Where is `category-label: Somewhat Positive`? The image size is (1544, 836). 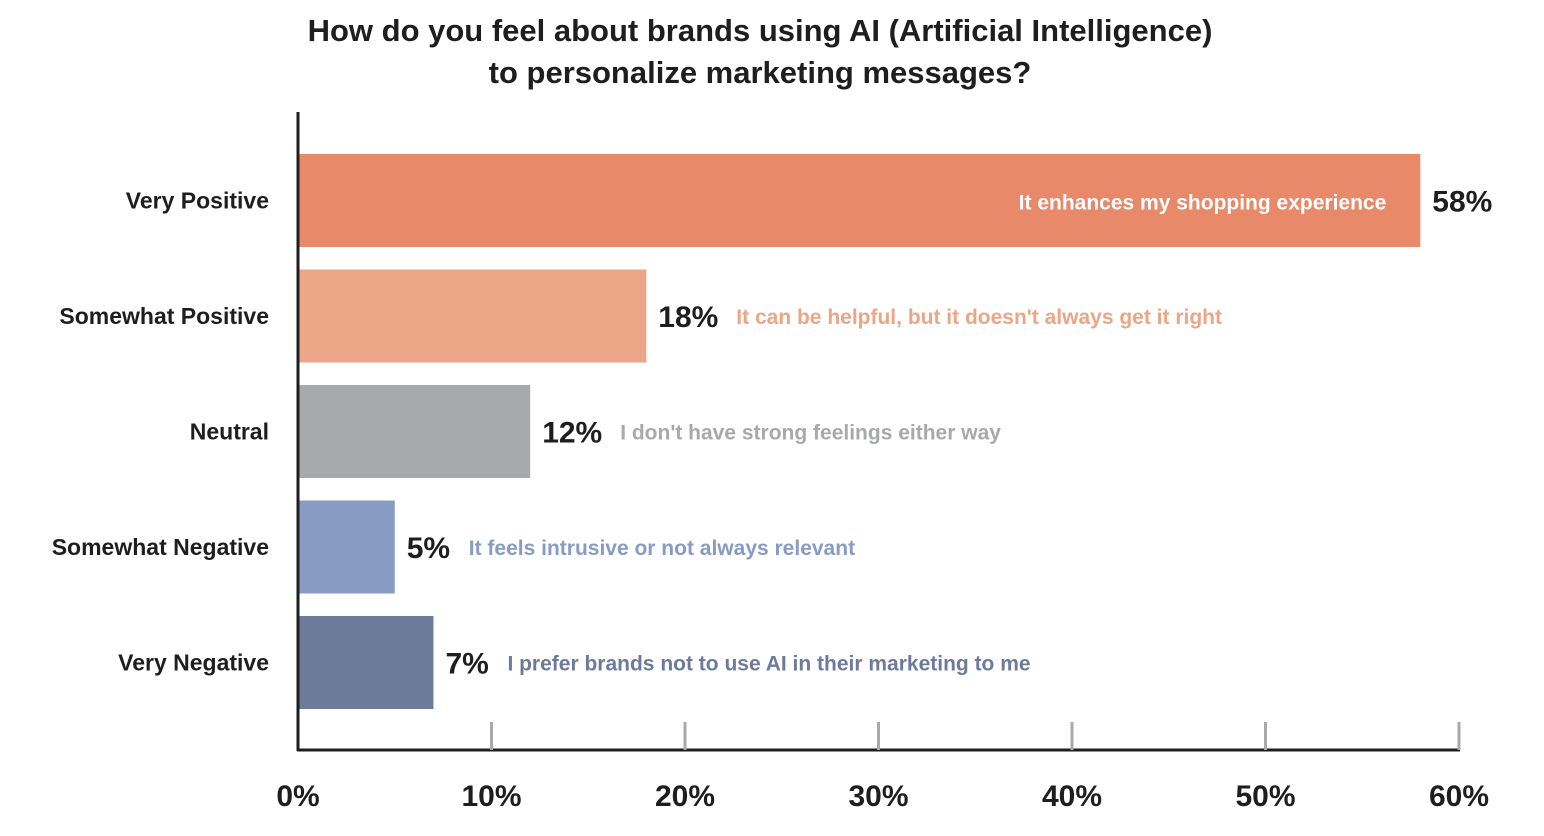 category-label: Somewhat Positive is located at coordinates (164, 316).